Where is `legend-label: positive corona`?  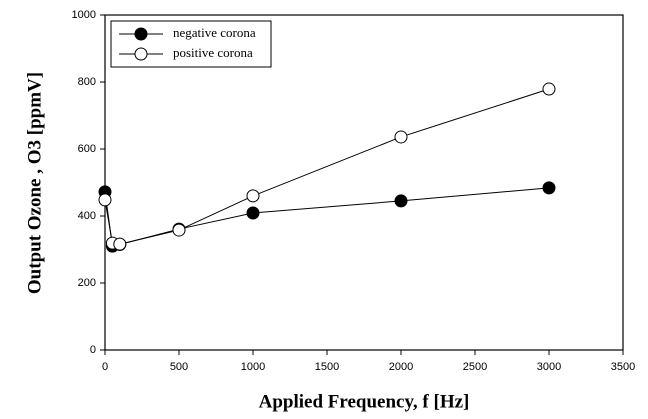
legend-label: positive corona is located at coordinates (213, 52).